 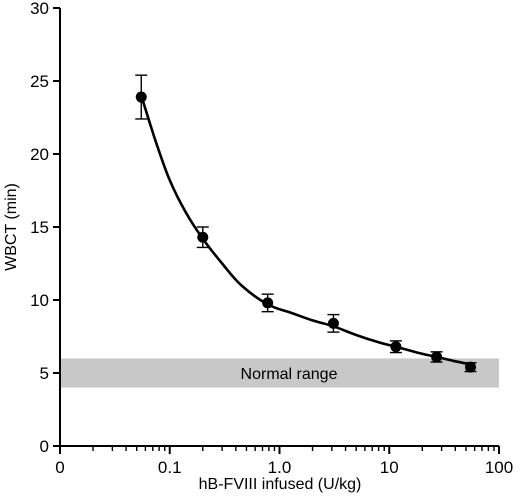 What do you see at coordinates (389, 467) in the screenshot?
I see `x-tick-label: 10` at bounding box center [389, 467].